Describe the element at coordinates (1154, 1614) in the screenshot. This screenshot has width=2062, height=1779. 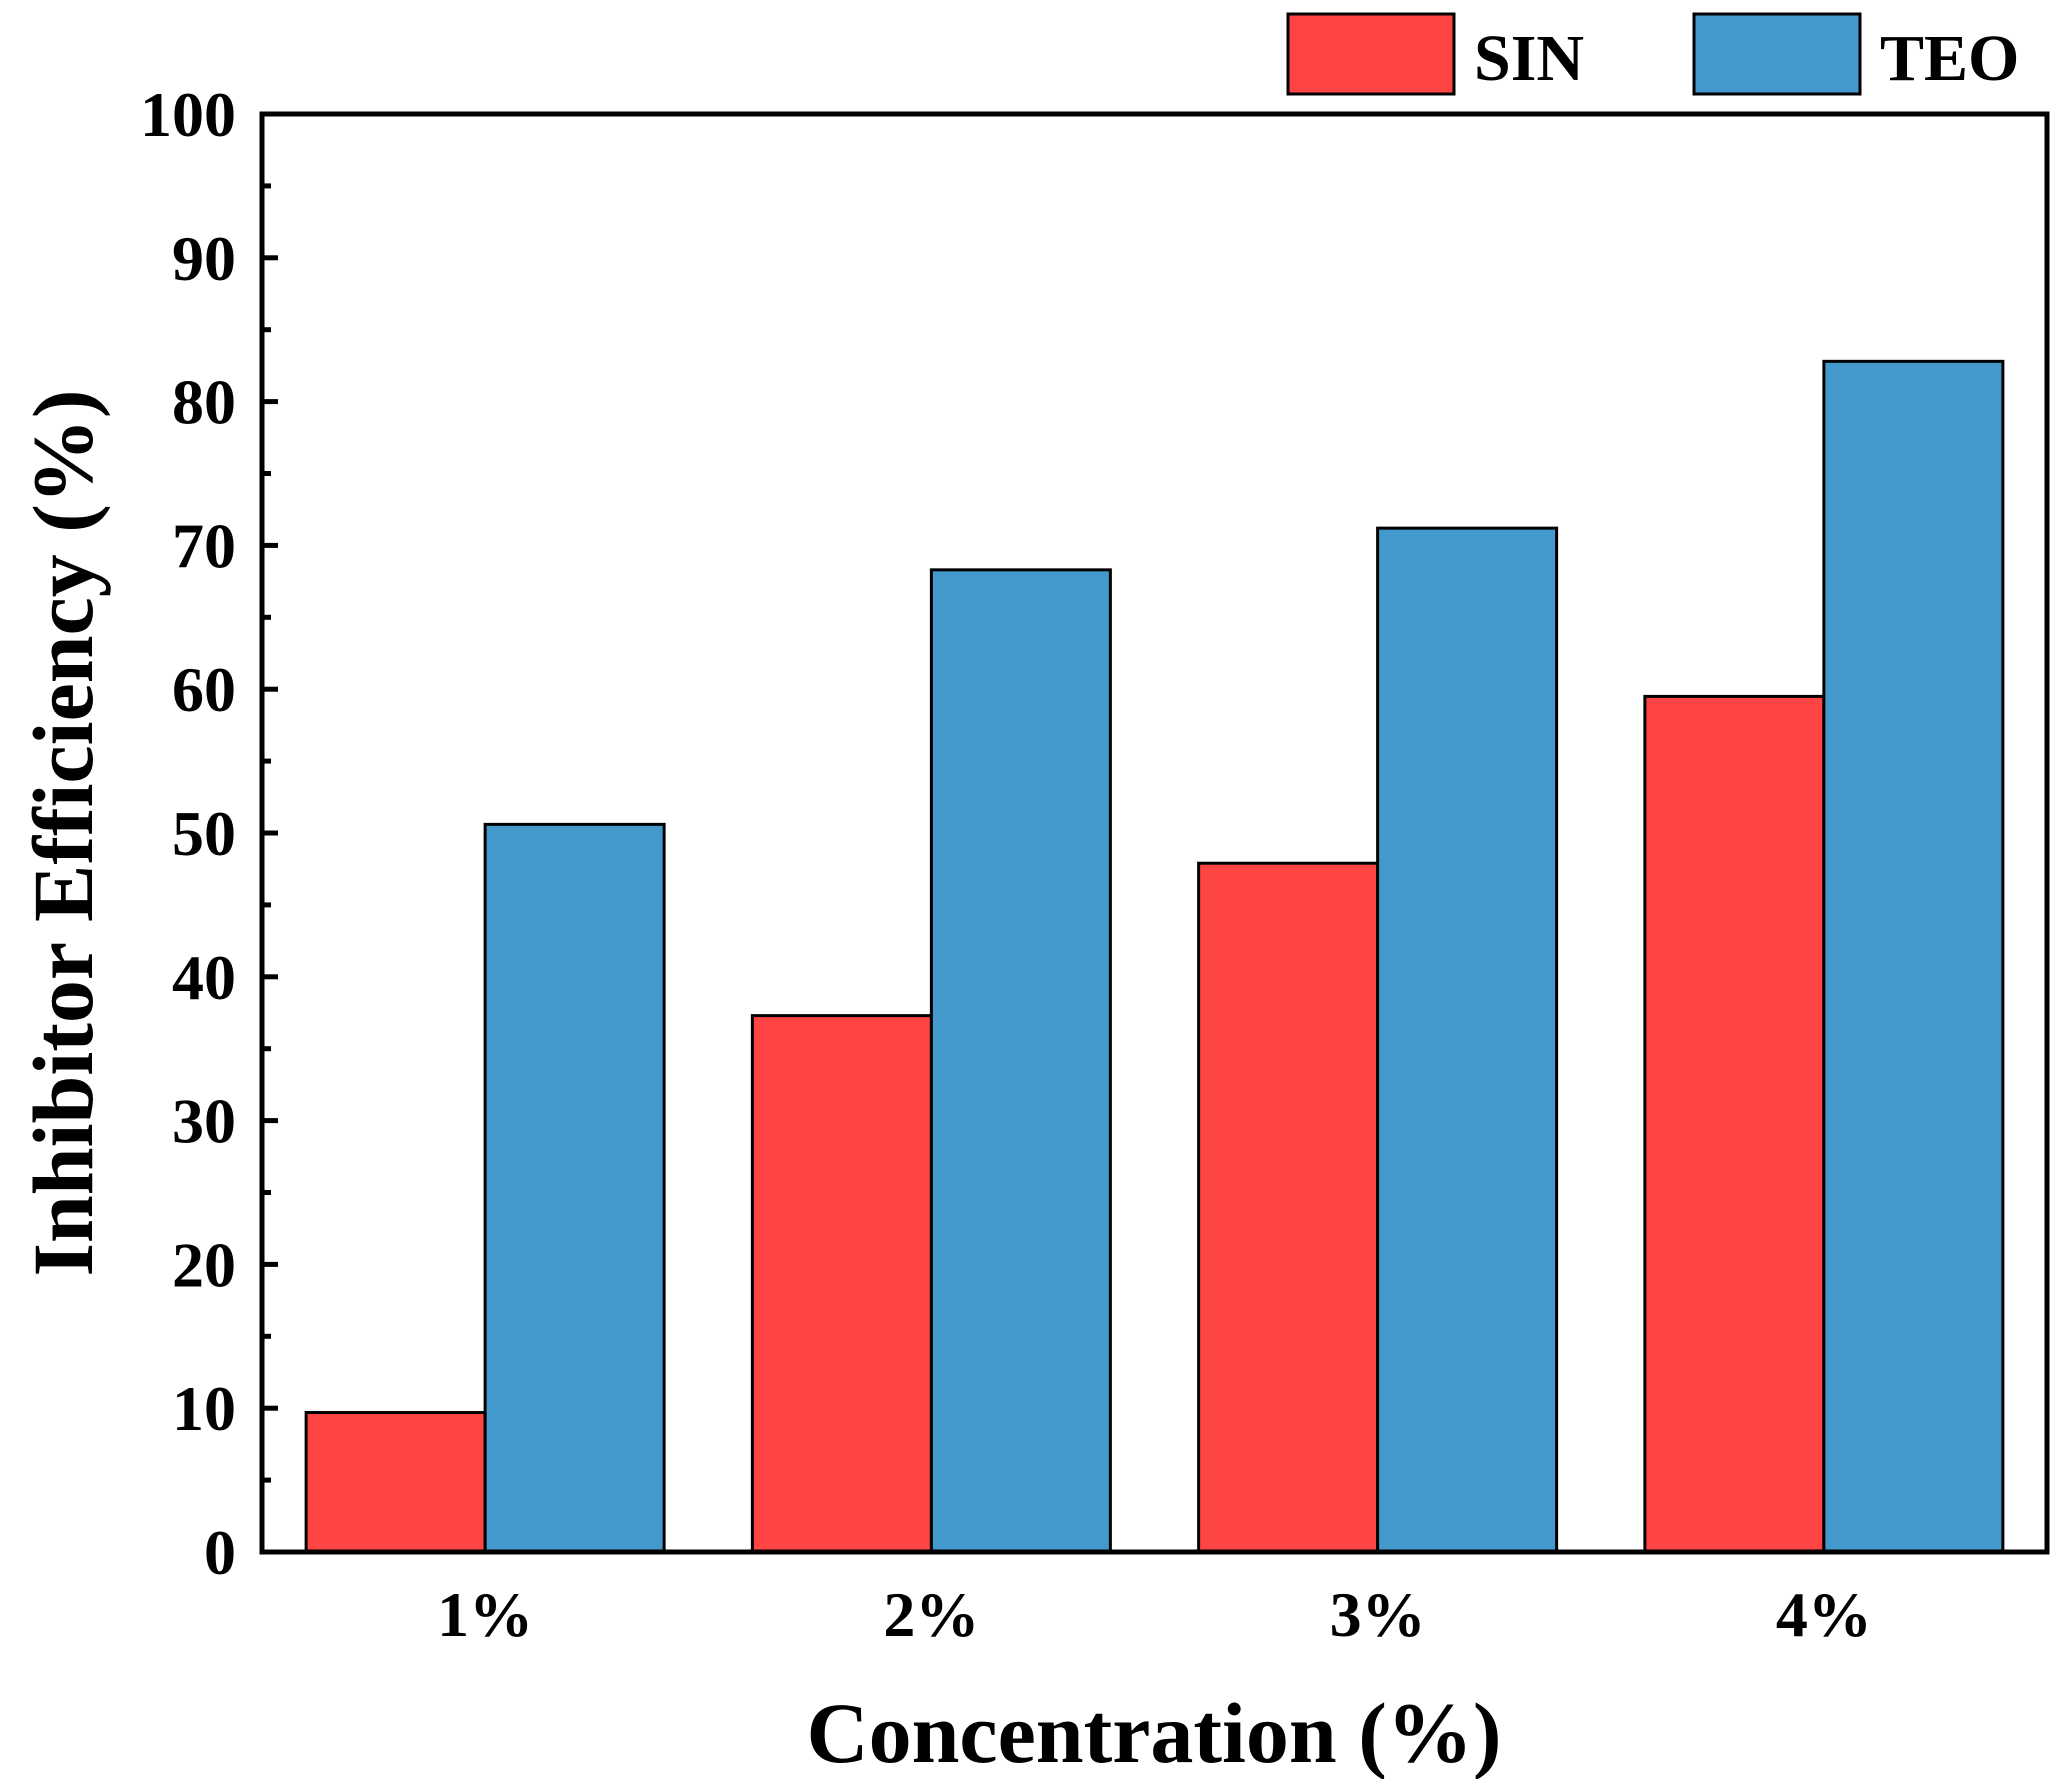
I see `x-axis: 1% 2% 3% 4%` at that location.